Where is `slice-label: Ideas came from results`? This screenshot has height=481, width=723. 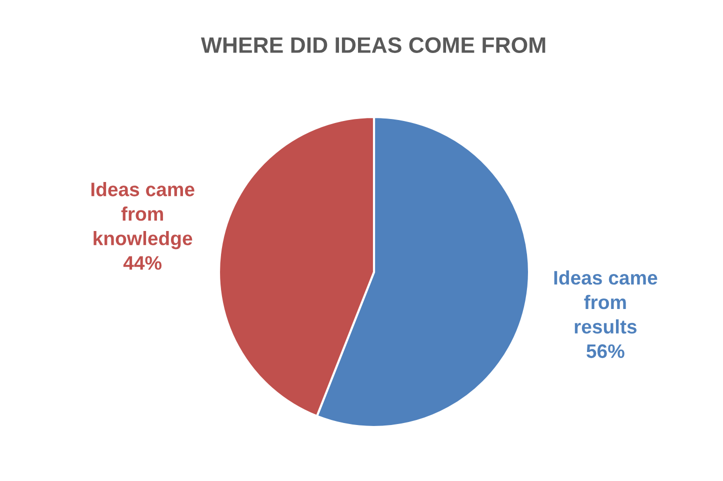 slice-label: Ideas came from results is located at coordinates (606, 302).